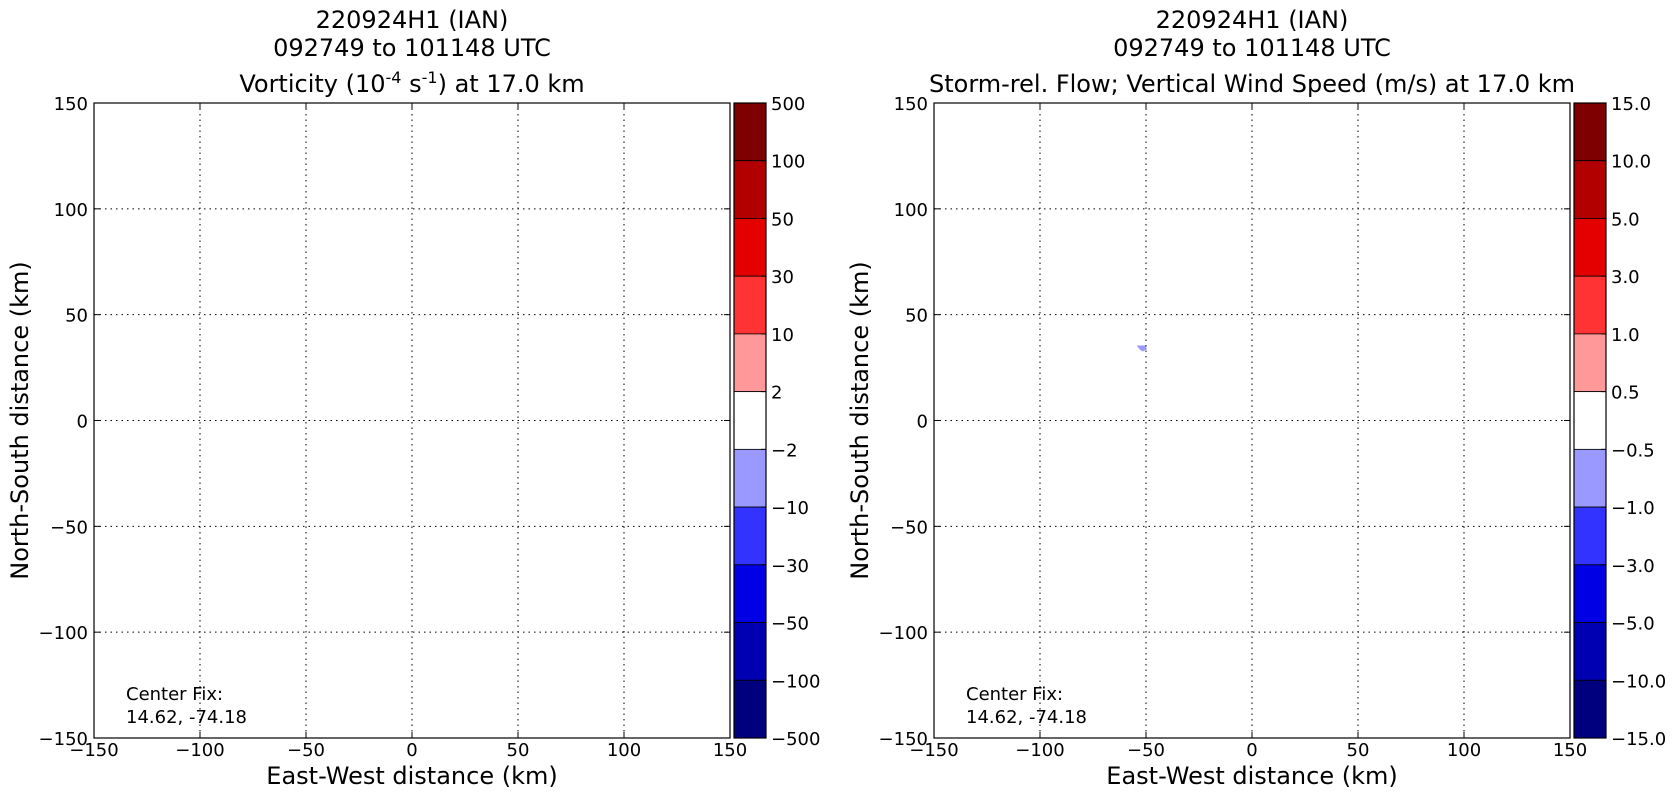 The width and height of the screenshot is (1677, 797). Describe the element at coordinates (312, 84) in the screenshot. I see `chart-title-pre: Vorticity (10` at that location.